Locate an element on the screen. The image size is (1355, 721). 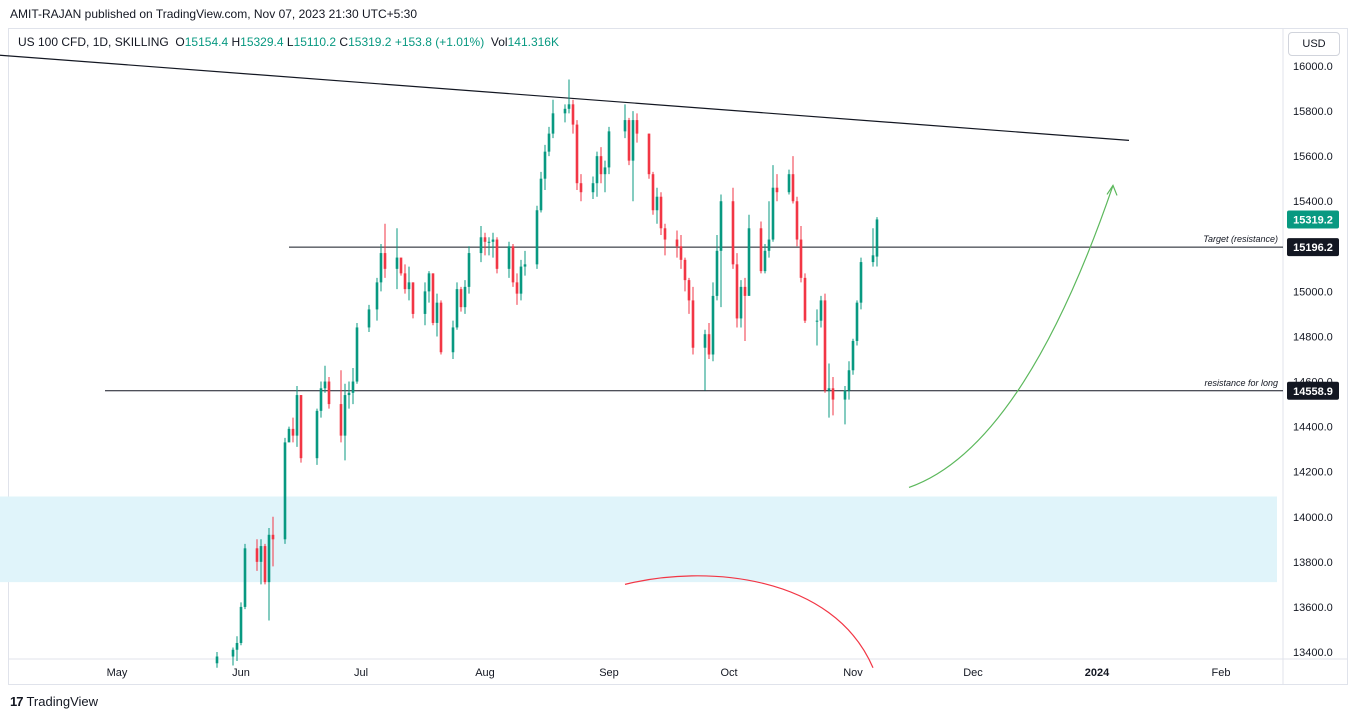
currency-button: USD is located at coordinates (1314, 44).